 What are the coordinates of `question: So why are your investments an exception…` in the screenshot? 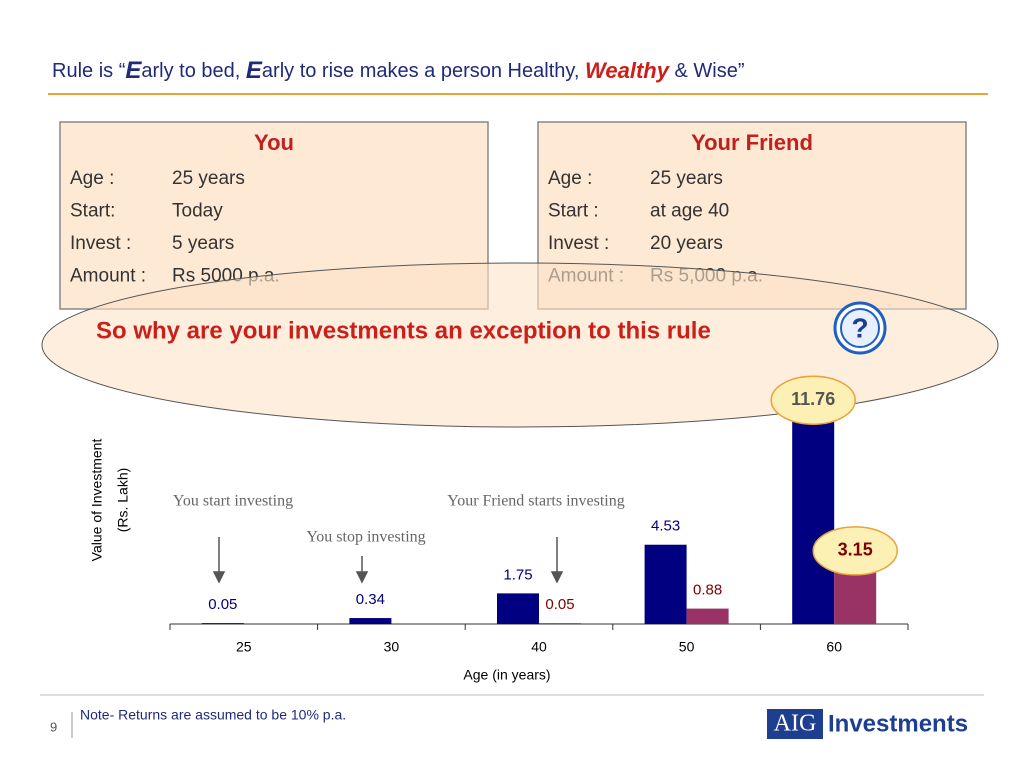 It's located at (403, 330).